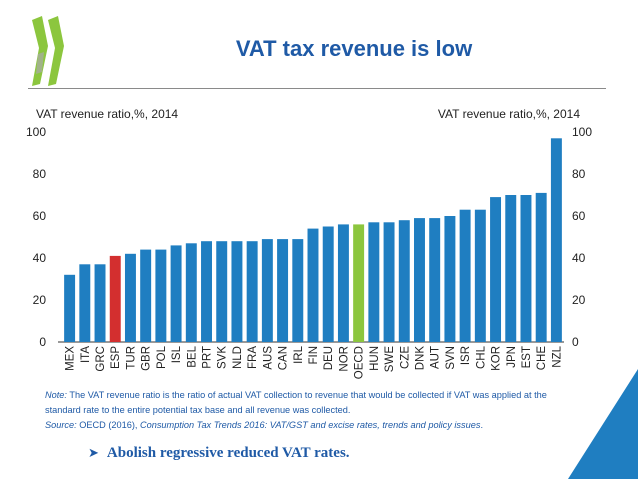  Describe the element at coordinates (317, 88) in the screenshot. I see `title-divider` at that location.